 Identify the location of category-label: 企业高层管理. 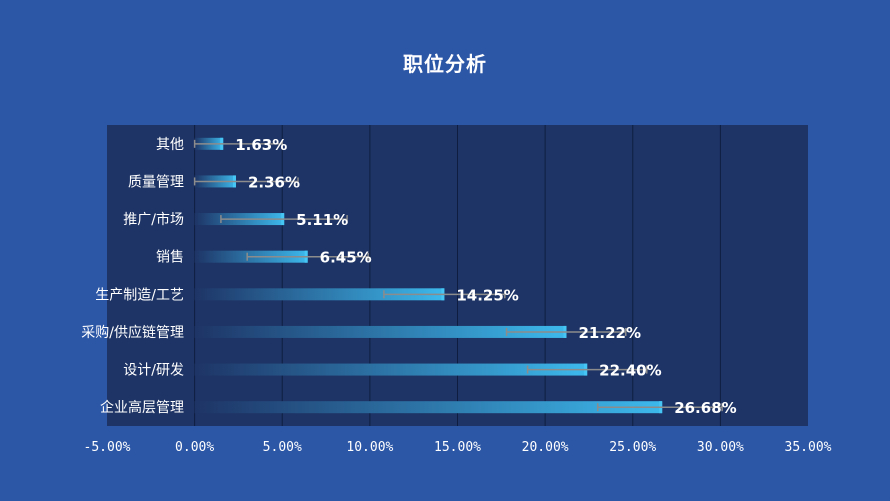
(142, 407).